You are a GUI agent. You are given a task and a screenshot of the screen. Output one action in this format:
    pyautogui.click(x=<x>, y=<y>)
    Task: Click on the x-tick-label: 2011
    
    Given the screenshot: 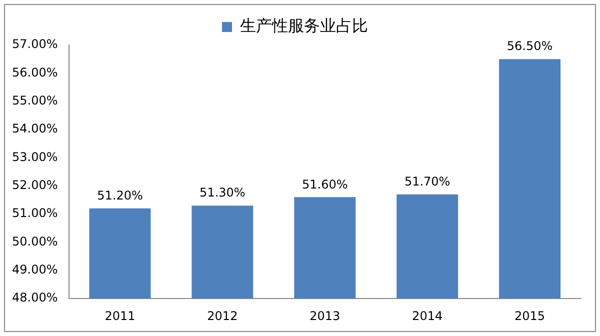 What is the action you would take?
    pyautogui.click(x=120, y=315)
    